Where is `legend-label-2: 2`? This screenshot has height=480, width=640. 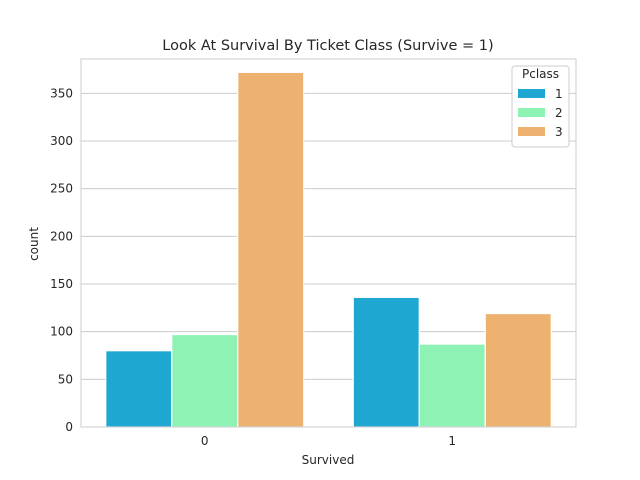 legend-label-2: 2 is located at coordinates (559, 113).